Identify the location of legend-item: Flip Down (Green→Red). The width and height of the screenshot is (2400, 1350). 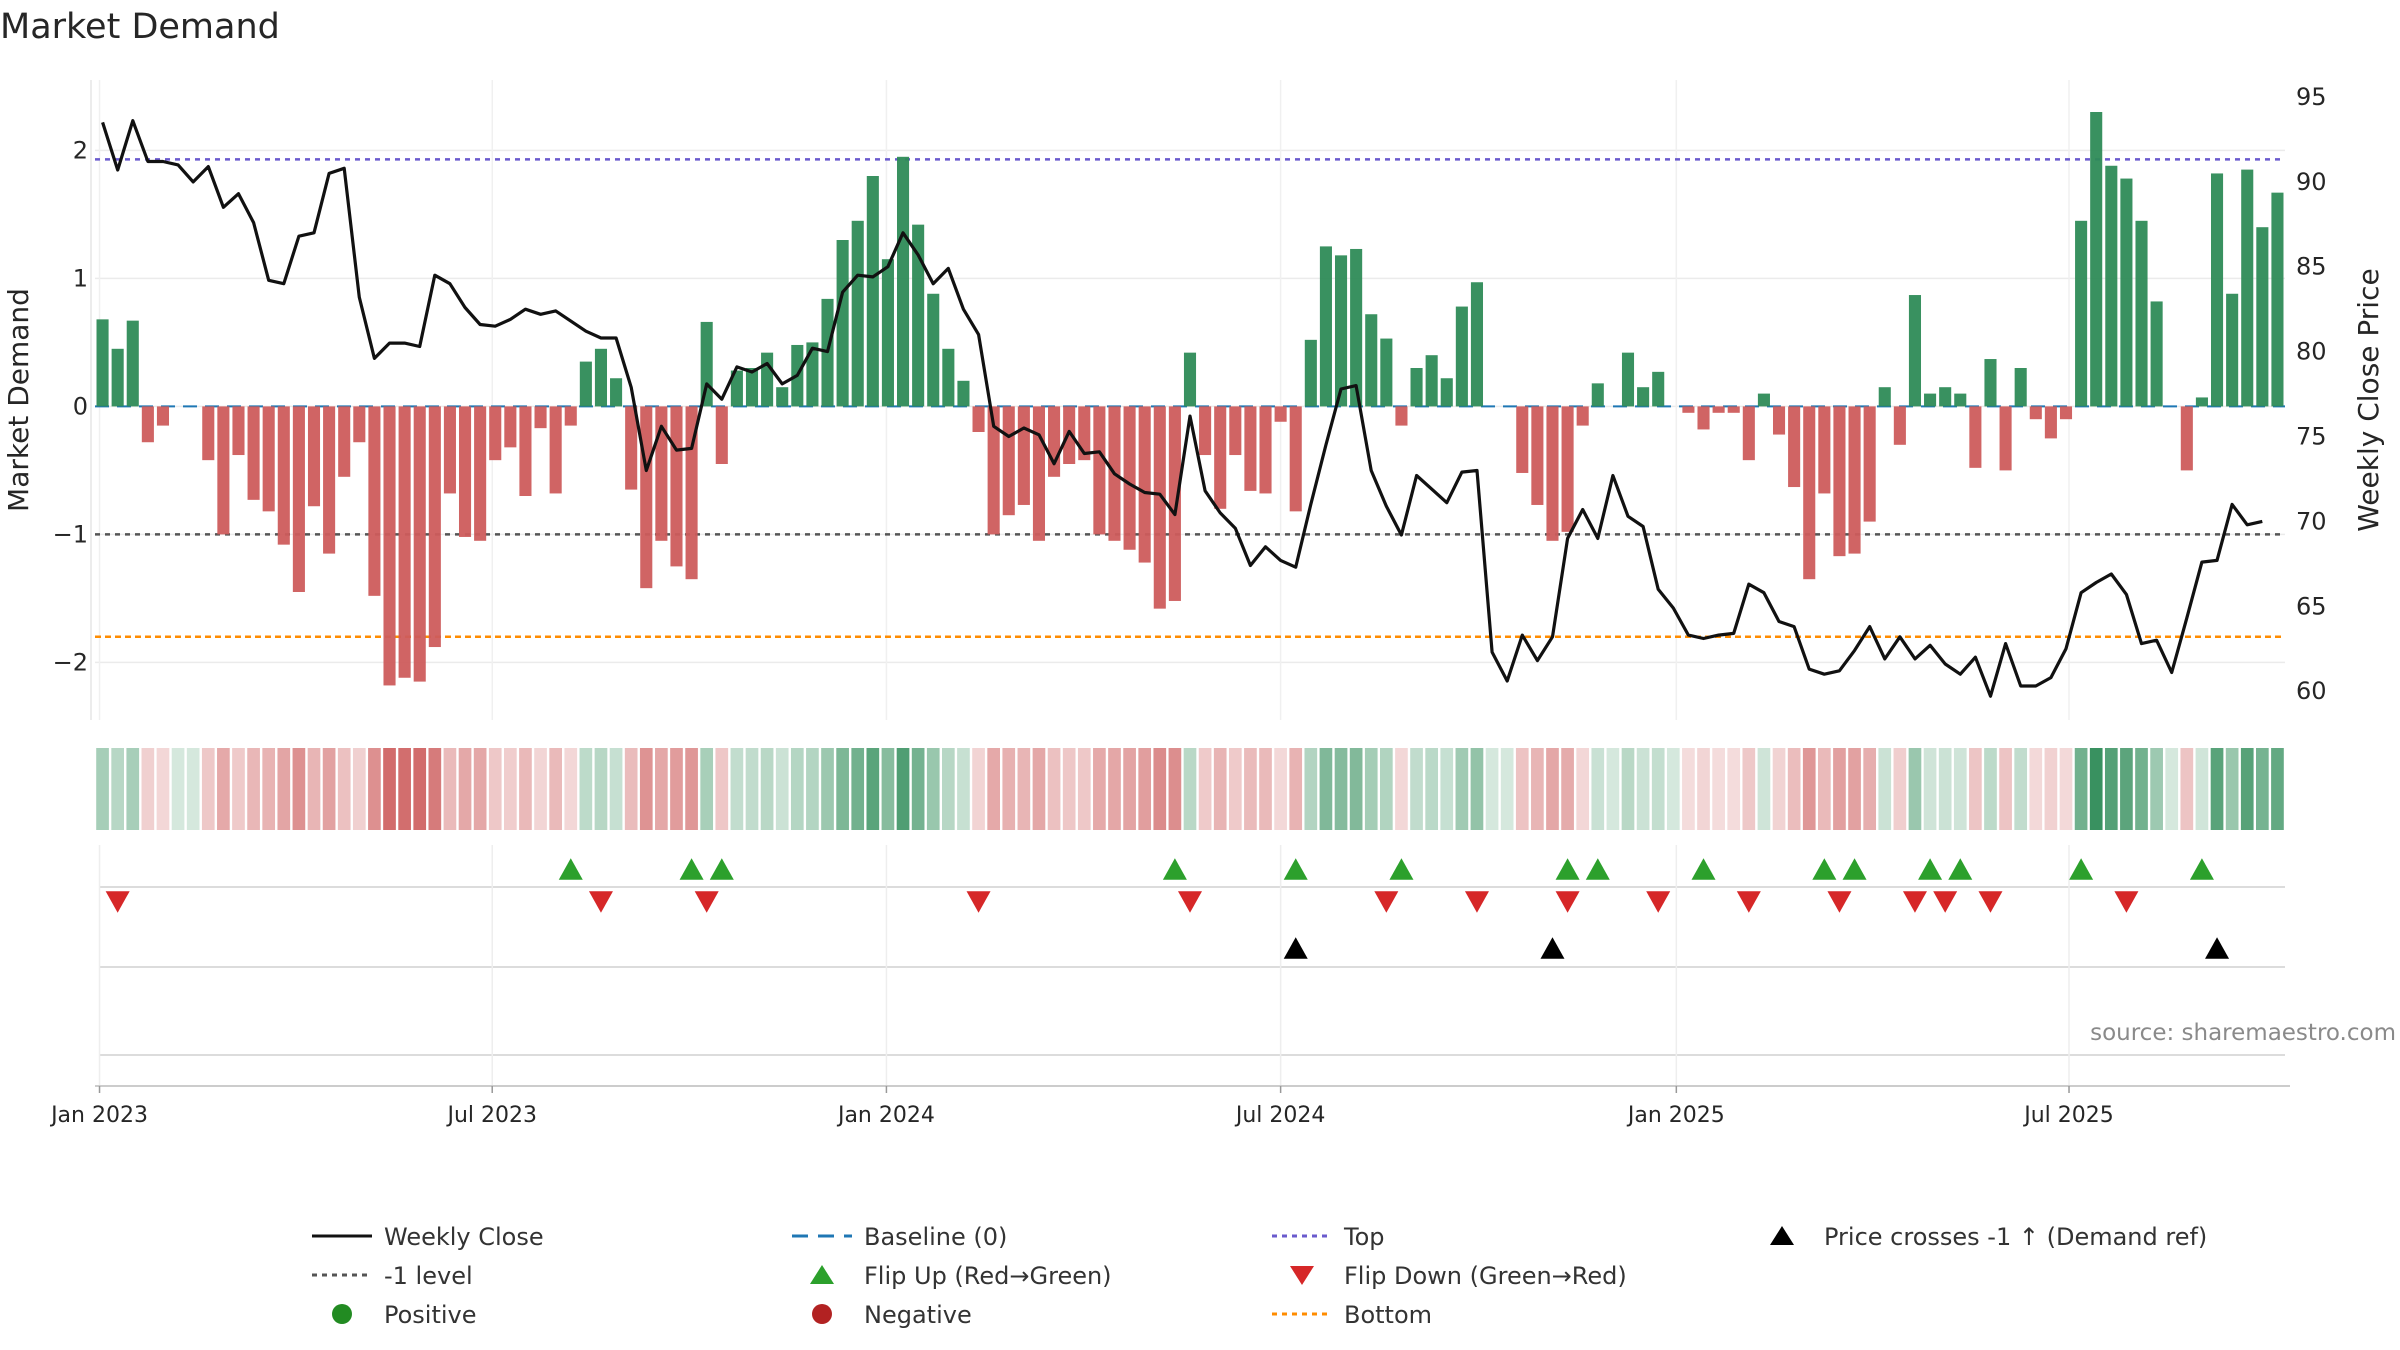
(1458, 1276).